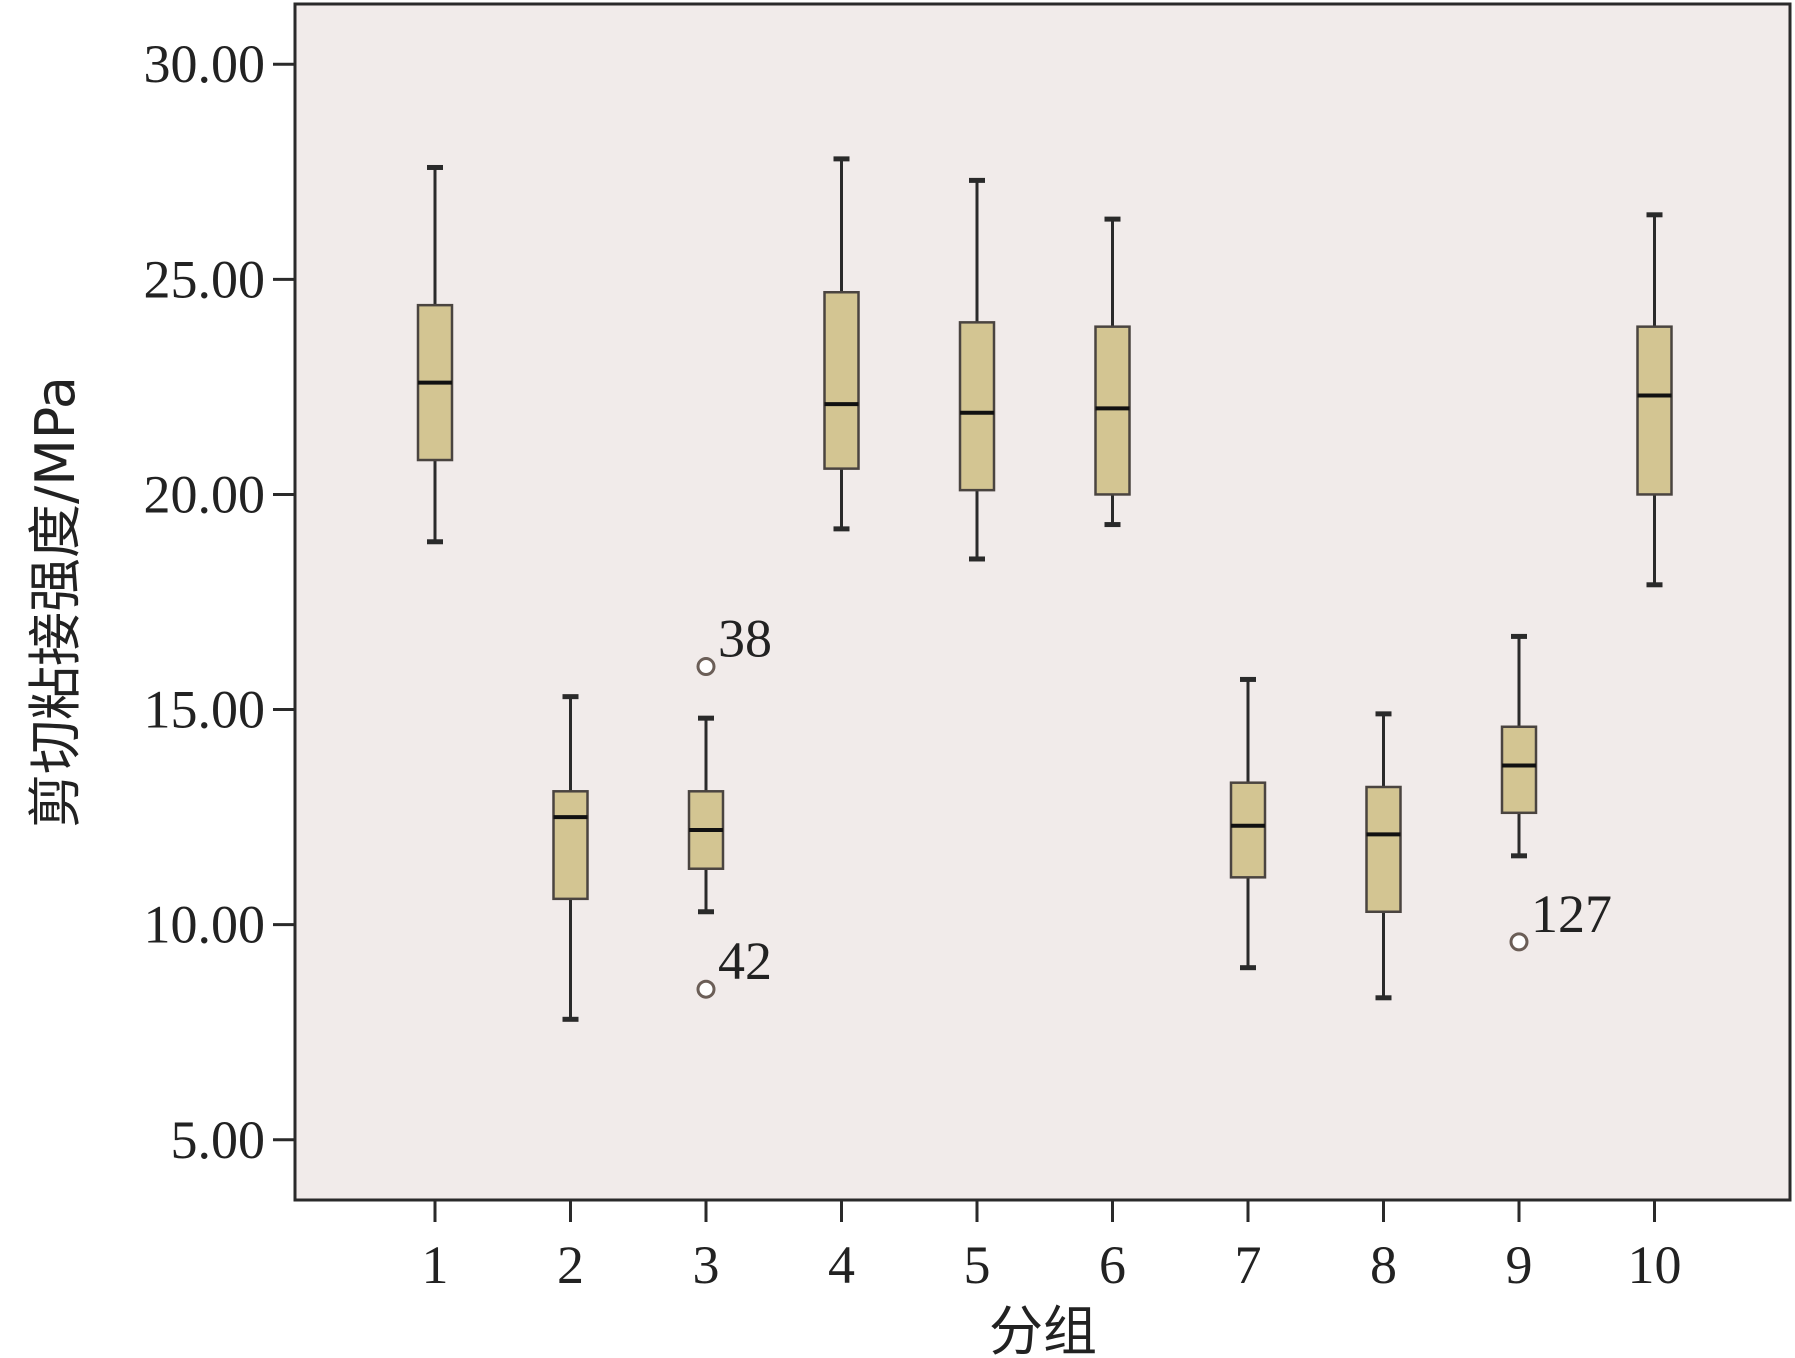 The image size is (1795, 1358). I want to click on y-axis-title: 剪切粘接强度/MPa, so click(55, 602).